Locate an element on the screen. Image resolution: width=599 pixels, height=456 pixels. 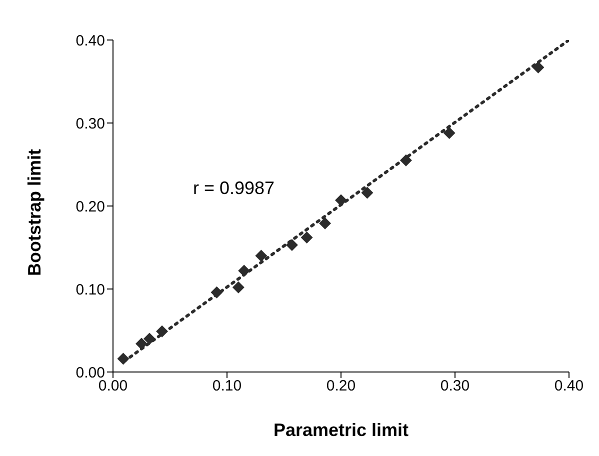
x-axis-title: Parametric limit is located at coordinates (341, 430).